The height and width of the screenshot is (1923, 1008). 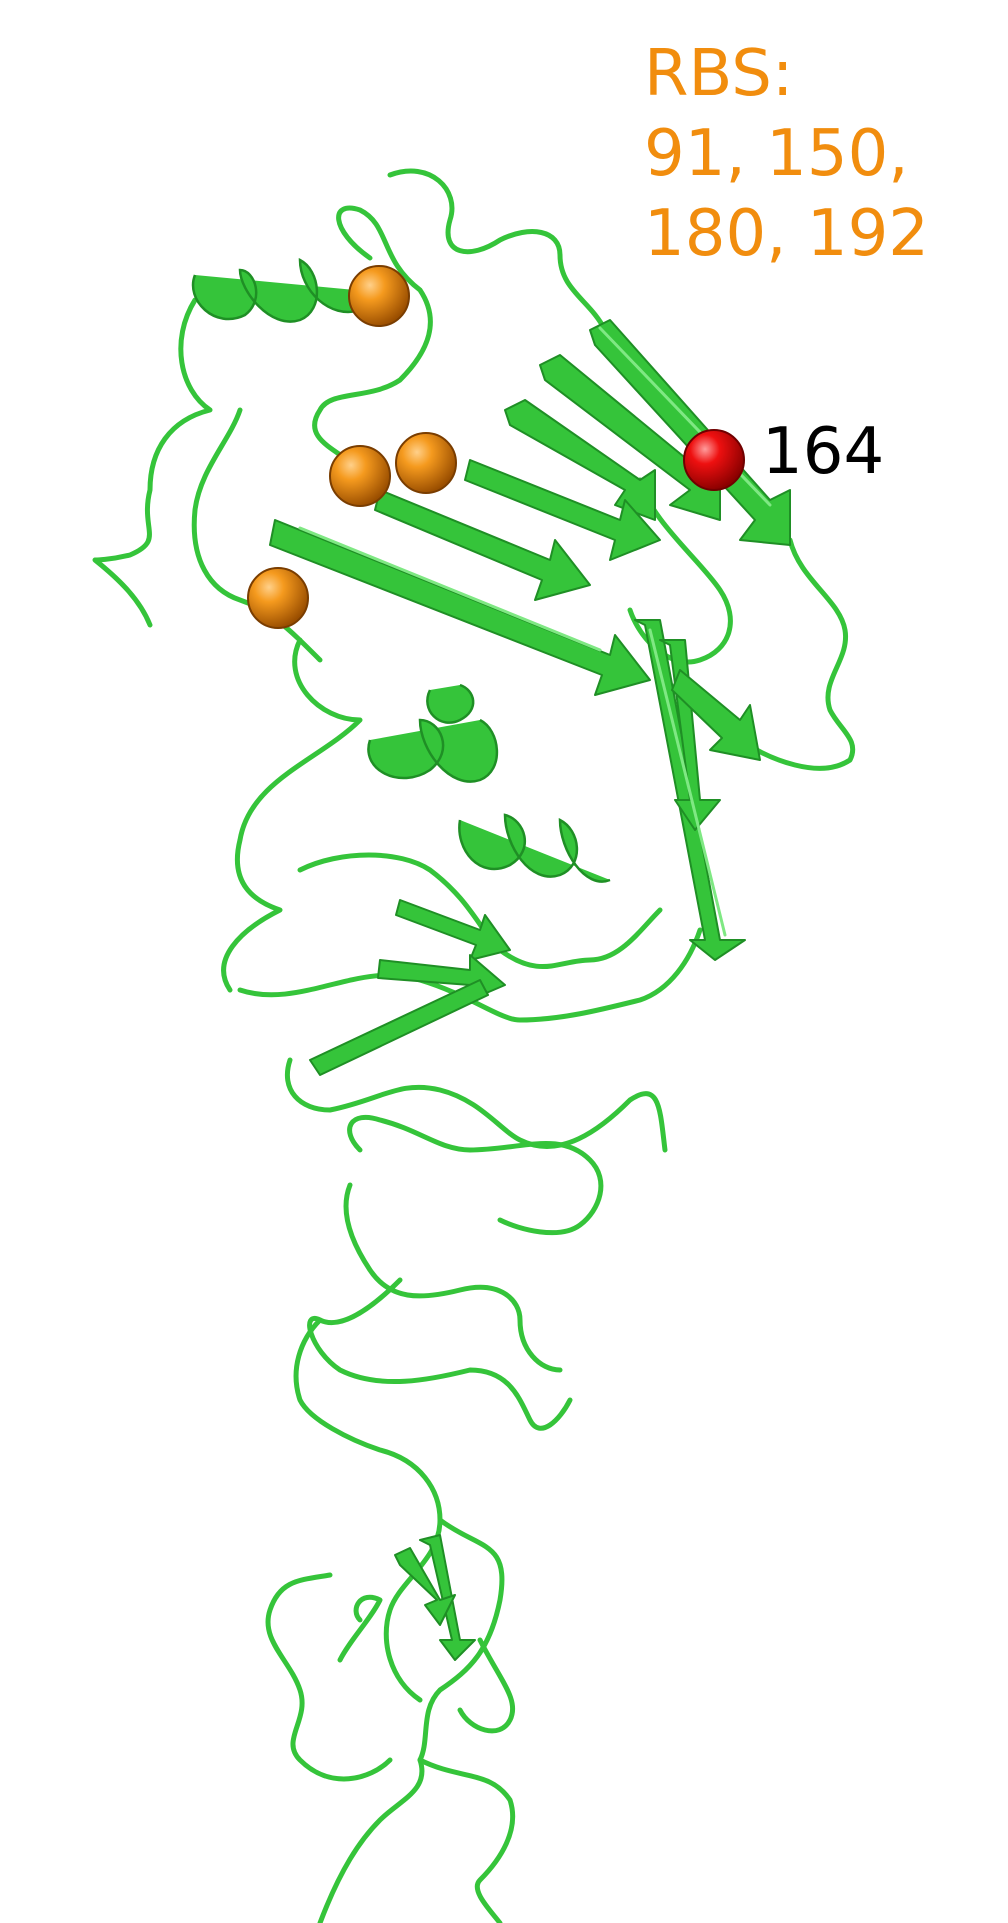 I want to click on site-sphere-group, so click(x=714, y=460).